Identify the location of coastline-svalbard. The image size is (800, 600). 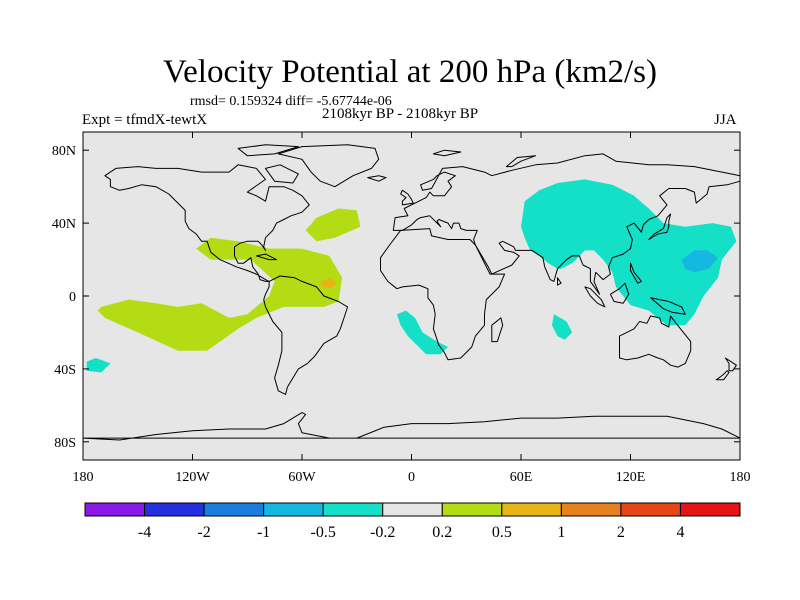
(447, 153).